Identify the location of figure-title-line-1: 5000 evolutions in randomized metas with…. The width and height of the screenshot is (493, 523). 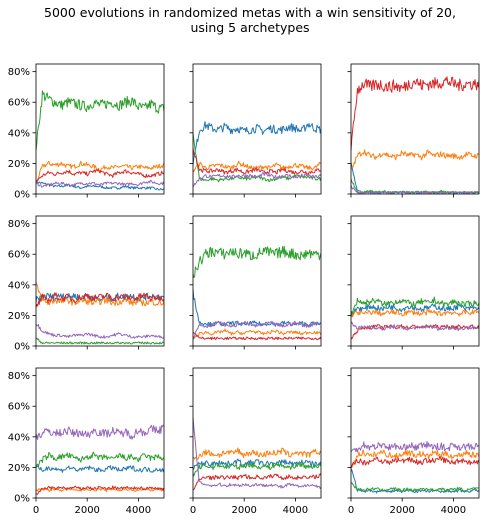
(250, 12).